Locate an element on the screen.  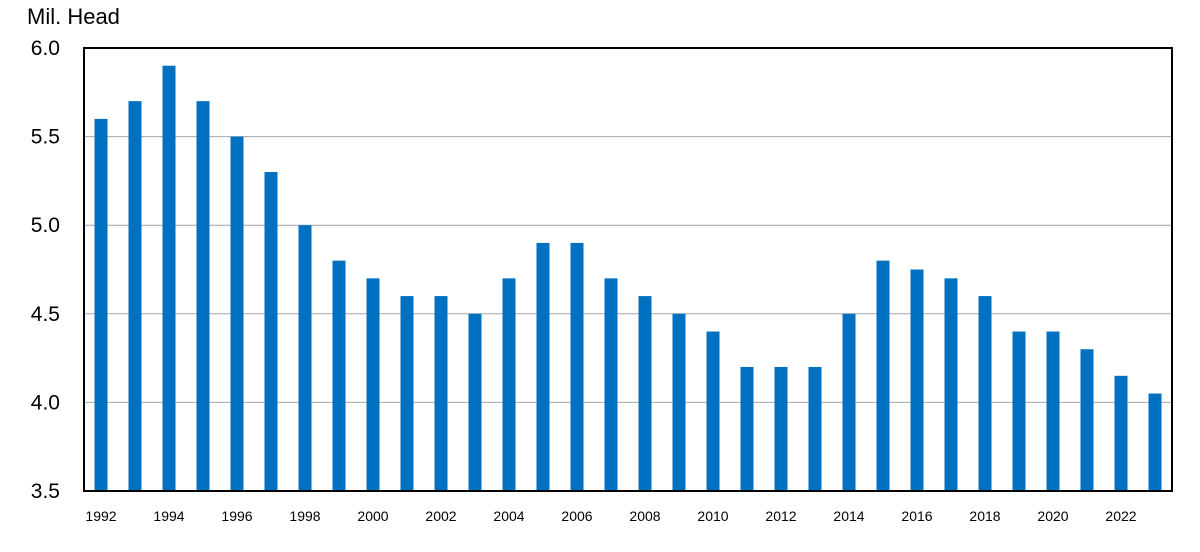
x-tick-label: 2016 is located at coordinates (916, 516).